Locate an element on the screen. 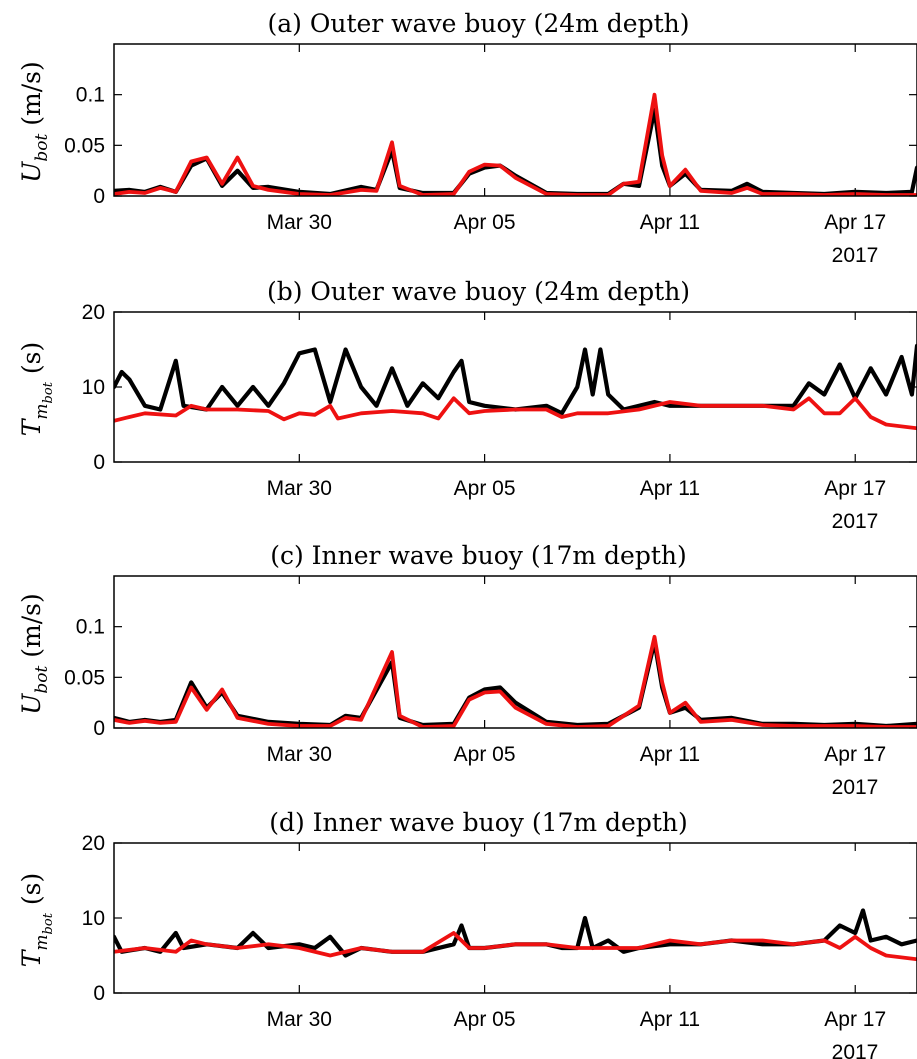 This screenshot has height=1059, width=917. chart-title: (a) Outer wave buoy (24m depth) is located at coordinates (478, 23).